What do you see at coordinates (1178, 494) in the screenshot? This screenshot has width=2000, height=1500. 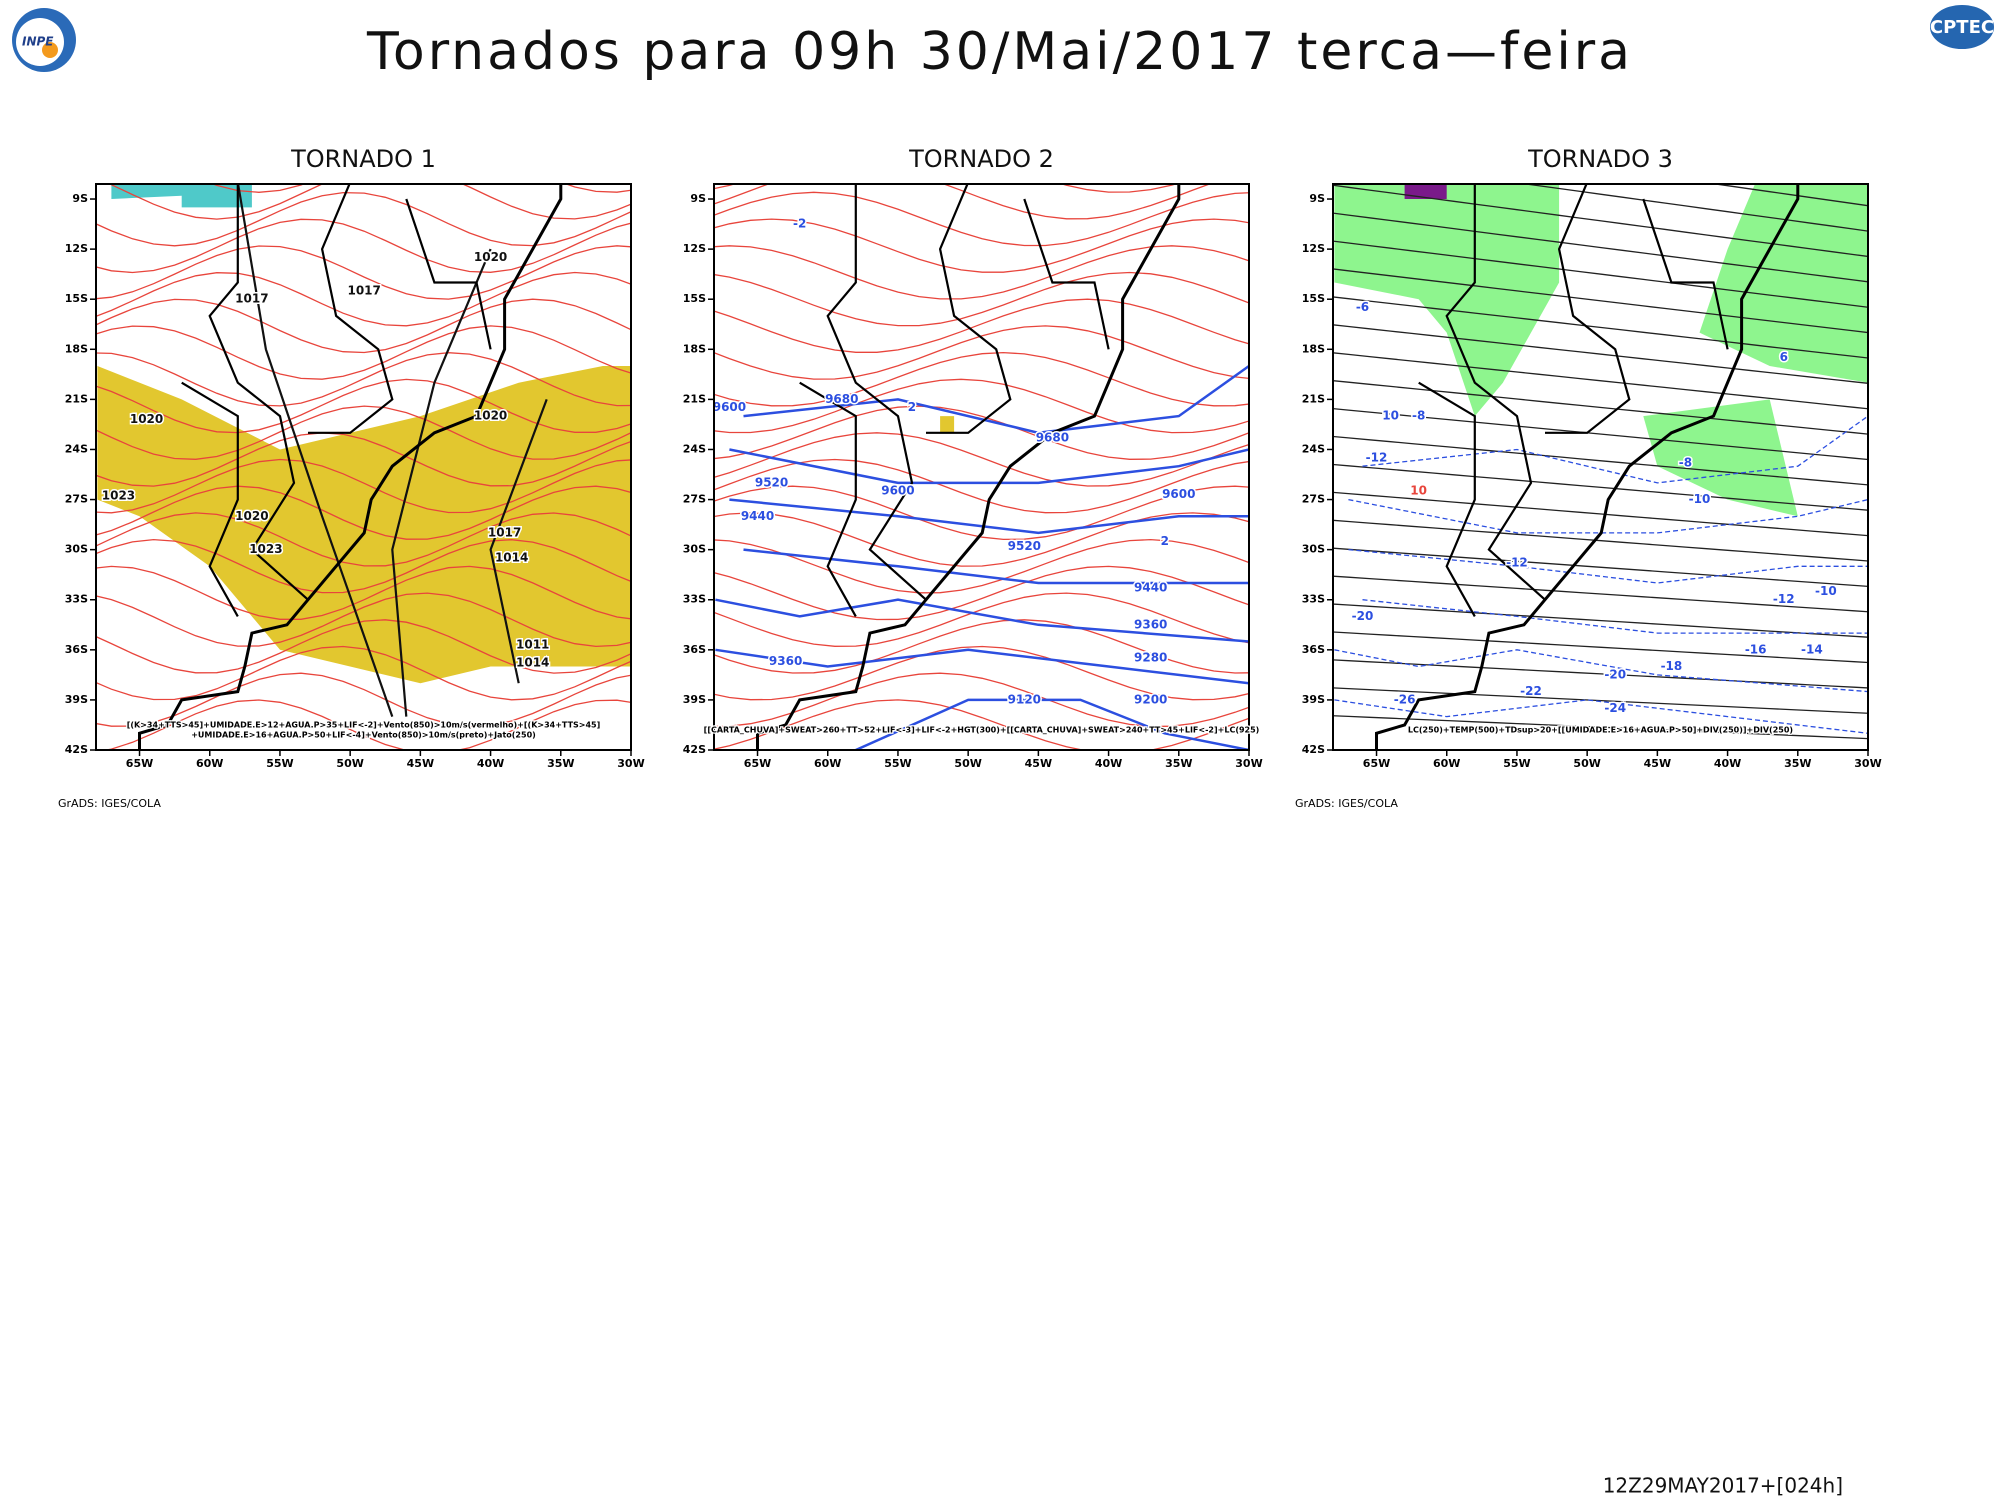 I see `contour-label: 9600` at bounding box center [1178, 494].